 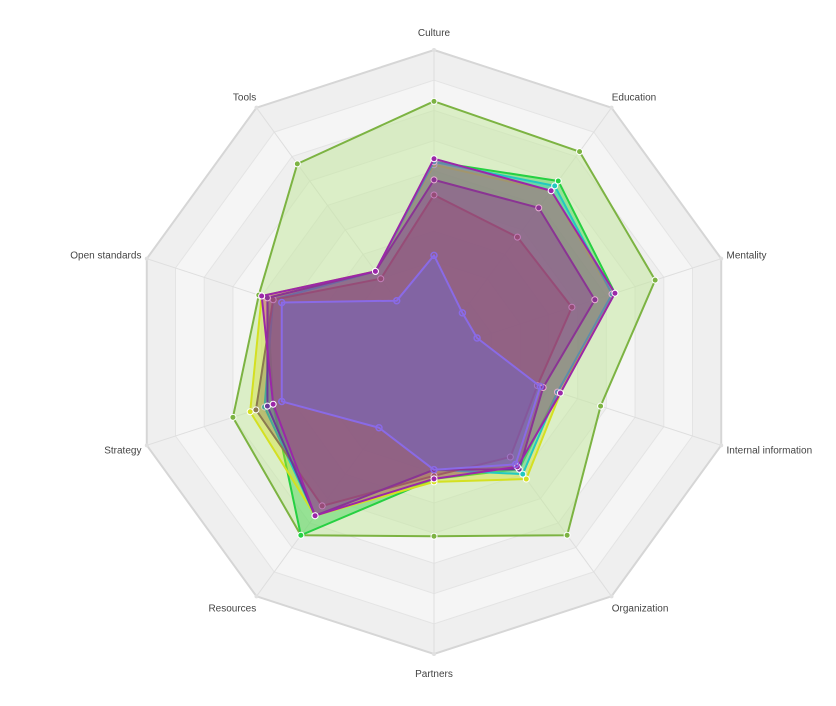 I want to click on axis-label-organization: Organization, so click(x=640, y=609).